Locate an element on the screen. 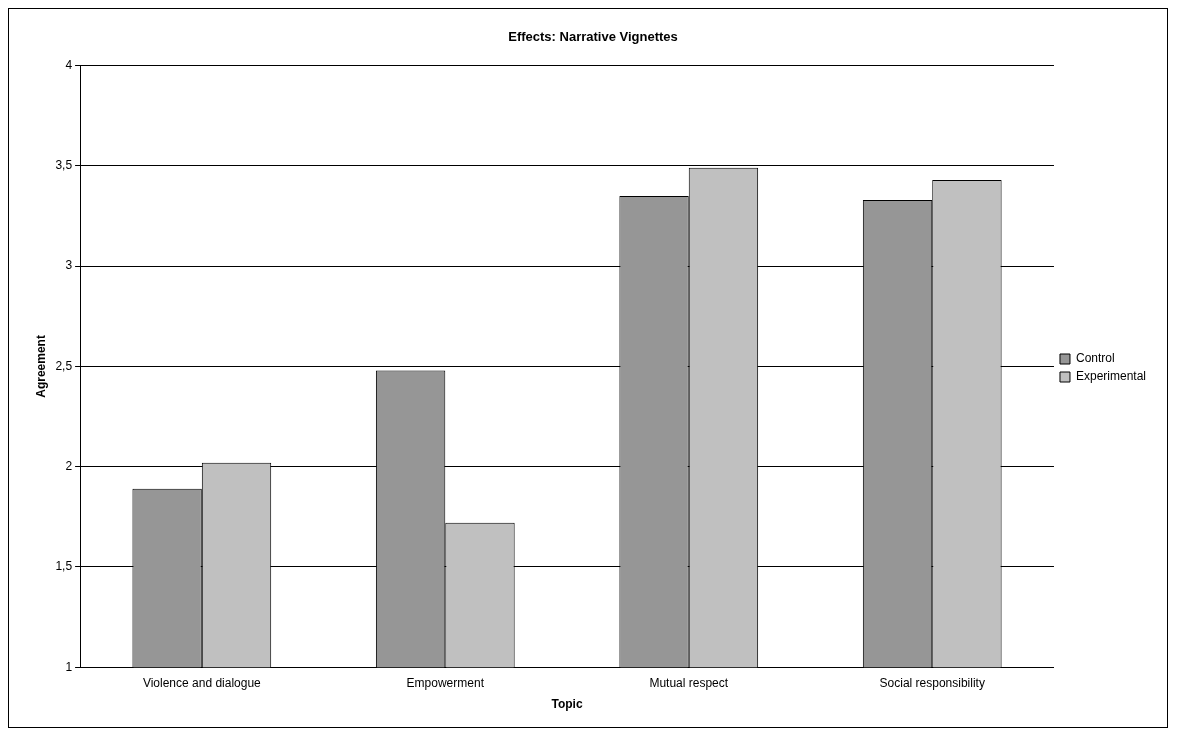 The width and height of the screenshot is (1178, 738). x-tick-label: Mutual respect is located at coordinates (689, 682).